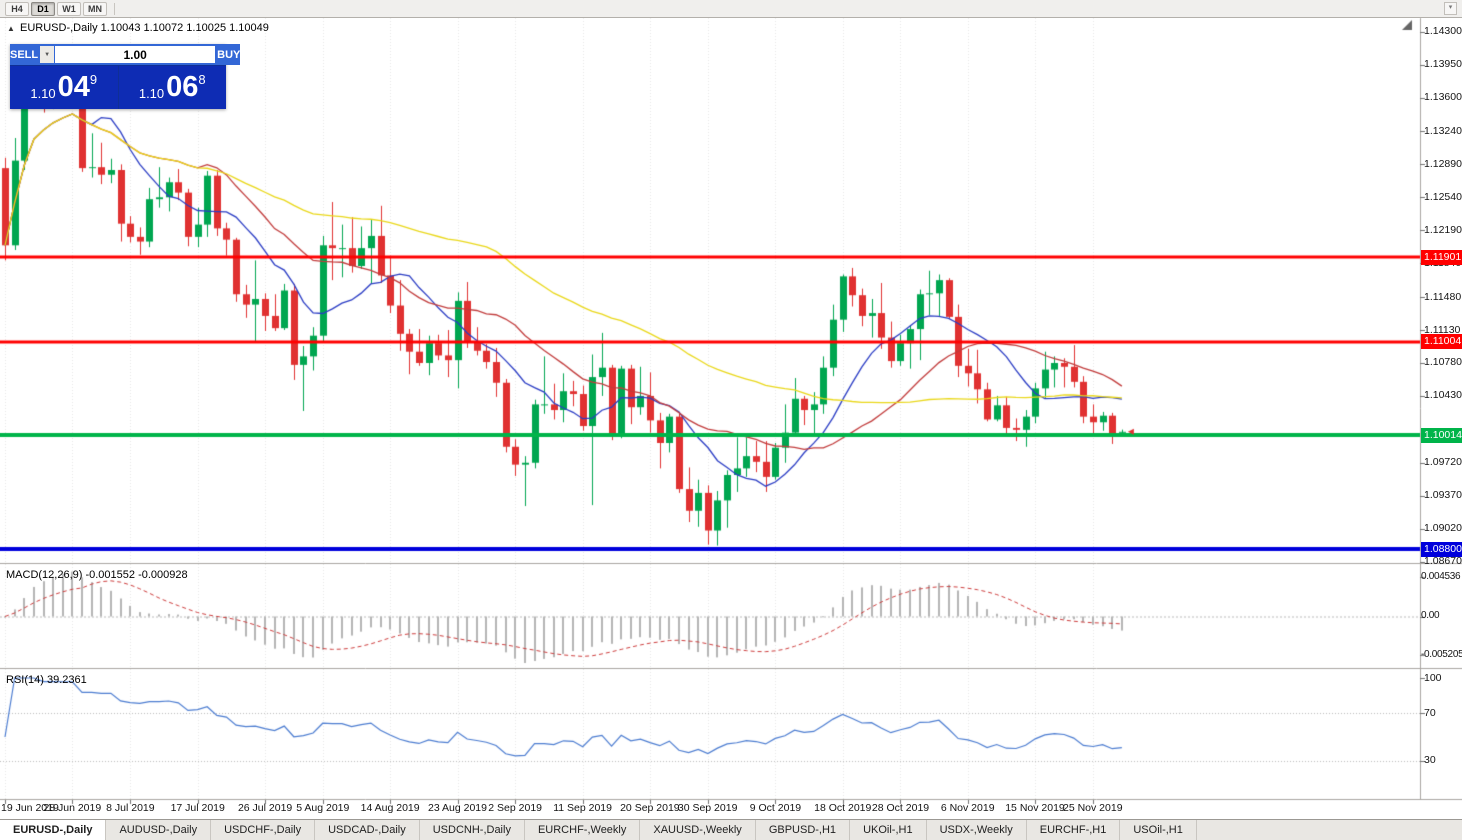 The height and width of the screenshot is (840, 1462). I want to click on buy-button: BUY, so click(229, 54).